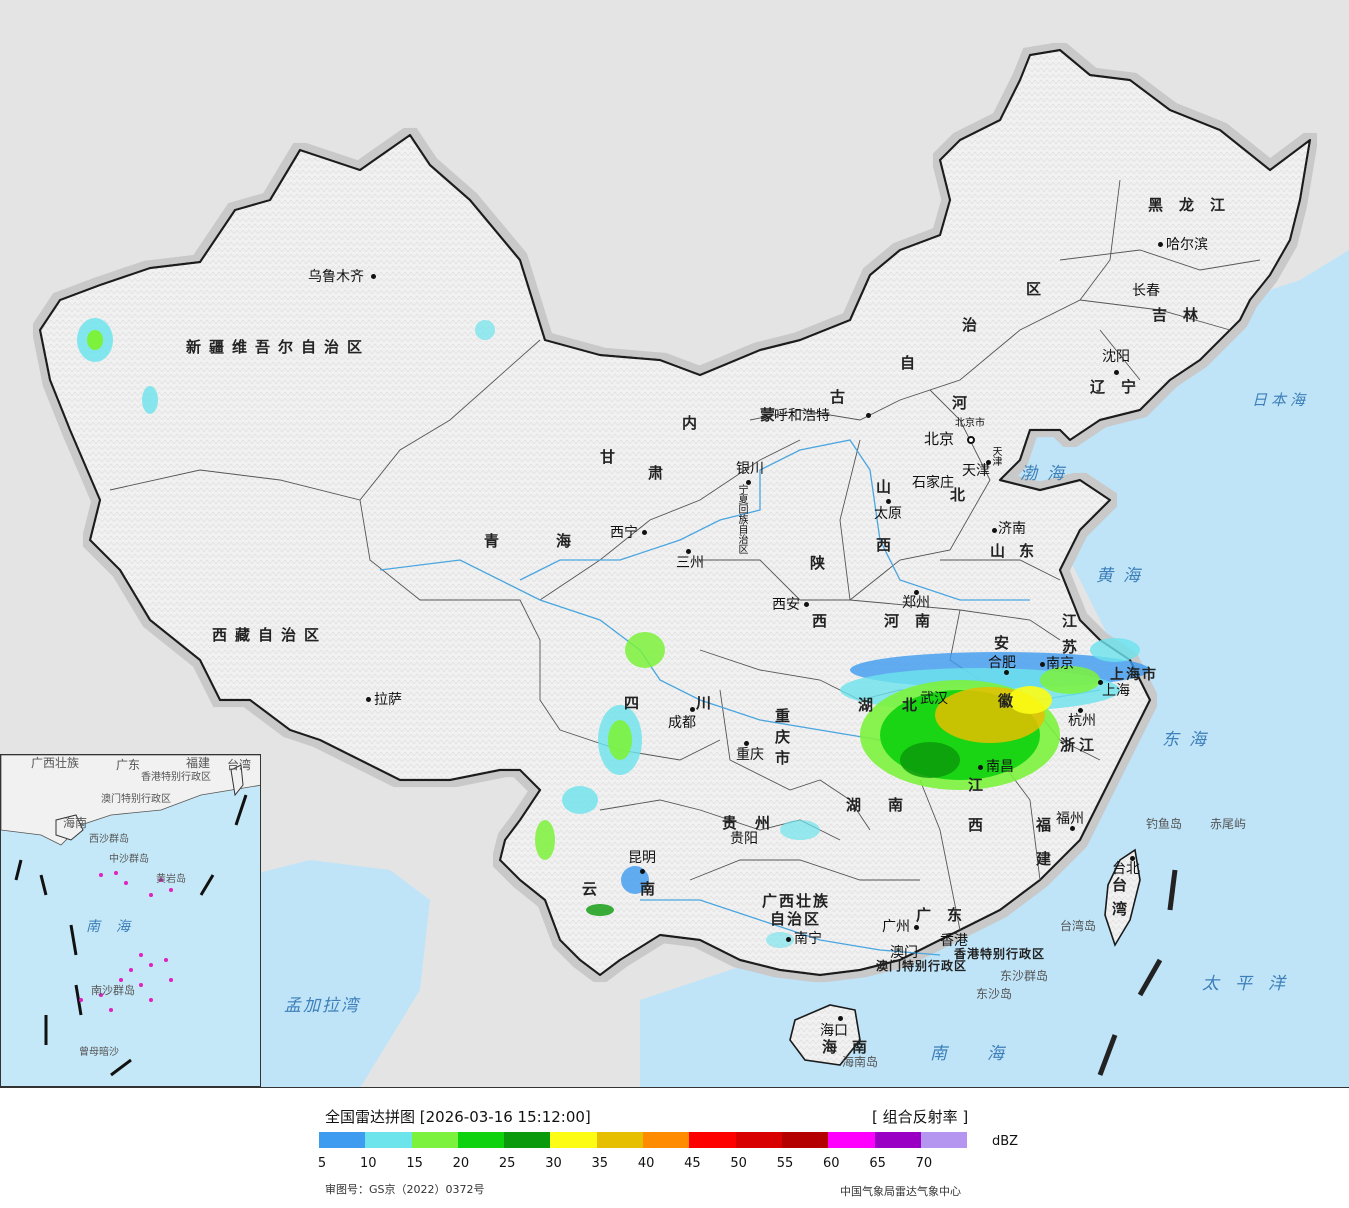  Describe the element at coordinates (962, 495) in the screenshot. I see `region-hebei-bei: 北` at that location.